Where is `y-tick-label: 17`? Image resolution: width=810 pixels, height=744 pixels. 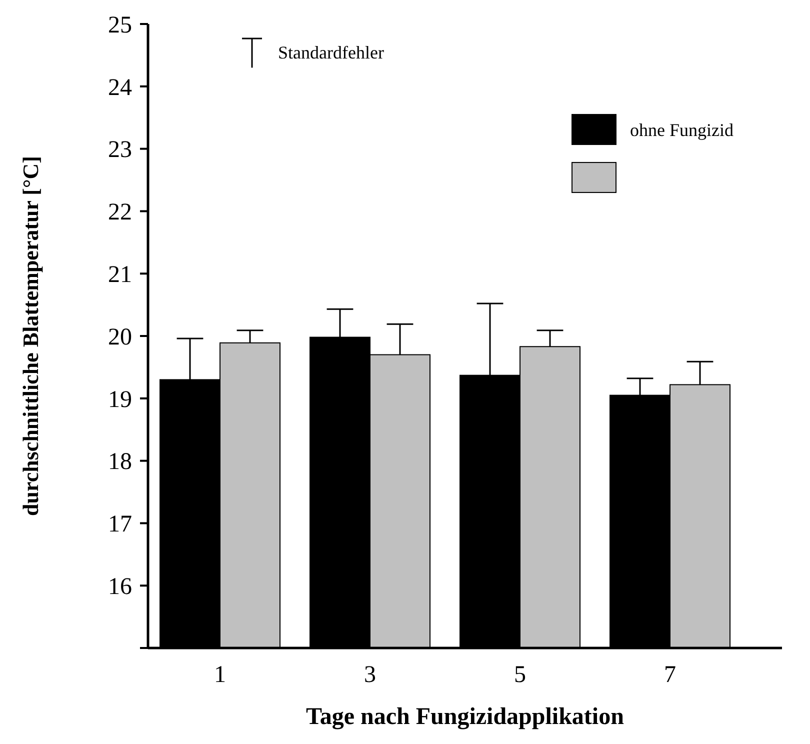
y-tick-label: 17 is located at coordinates (120, 525).